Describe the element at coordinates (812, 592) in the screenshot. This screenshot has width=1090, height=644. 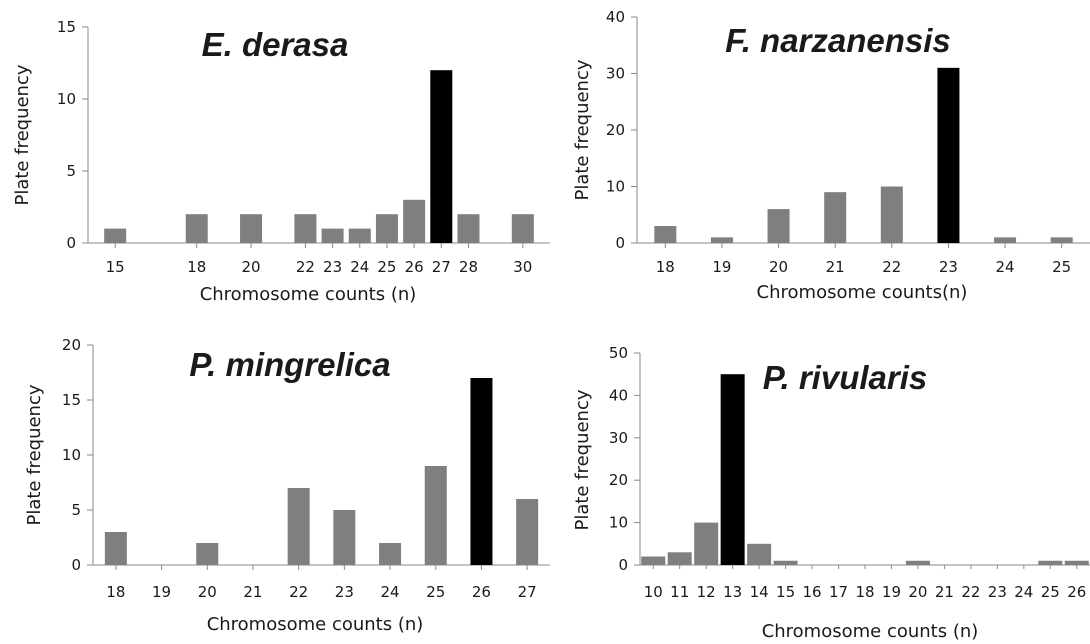
I see `x-tick-label: 16` at that location.